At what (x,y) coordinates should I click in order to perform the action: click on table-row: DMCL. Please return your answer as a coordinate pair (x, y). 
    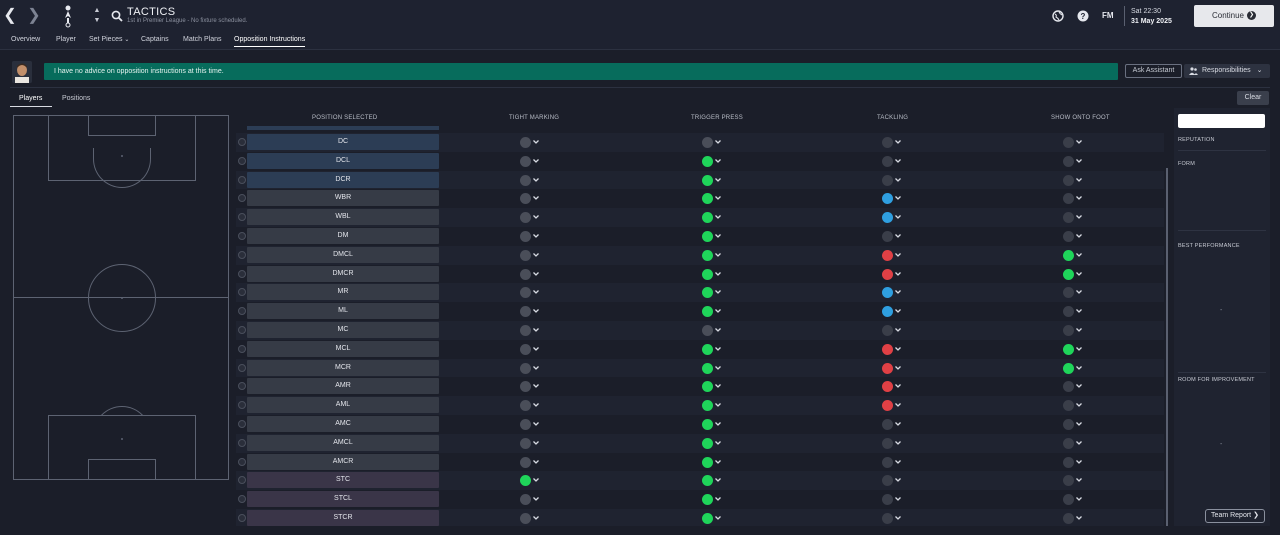
    Looking at the image, I should click on (700, 255).